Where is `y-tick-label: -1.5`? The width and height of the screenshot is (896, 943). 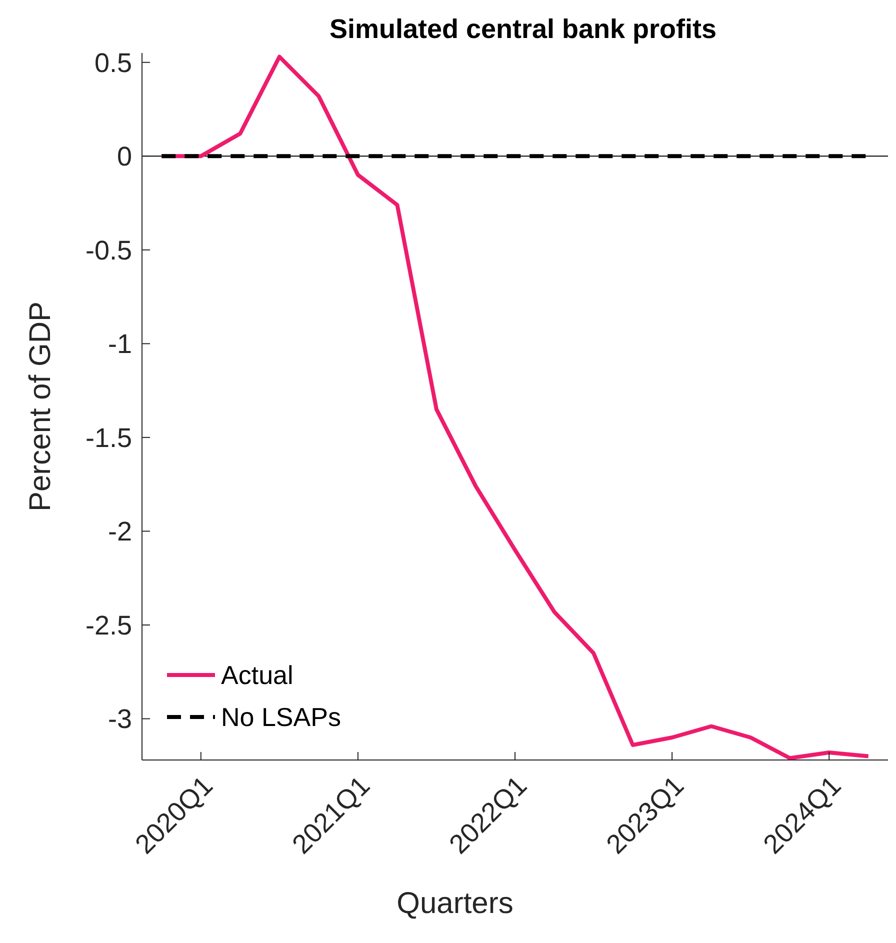
y-tick-label: -1.5 is located at coordinates (108, 437).